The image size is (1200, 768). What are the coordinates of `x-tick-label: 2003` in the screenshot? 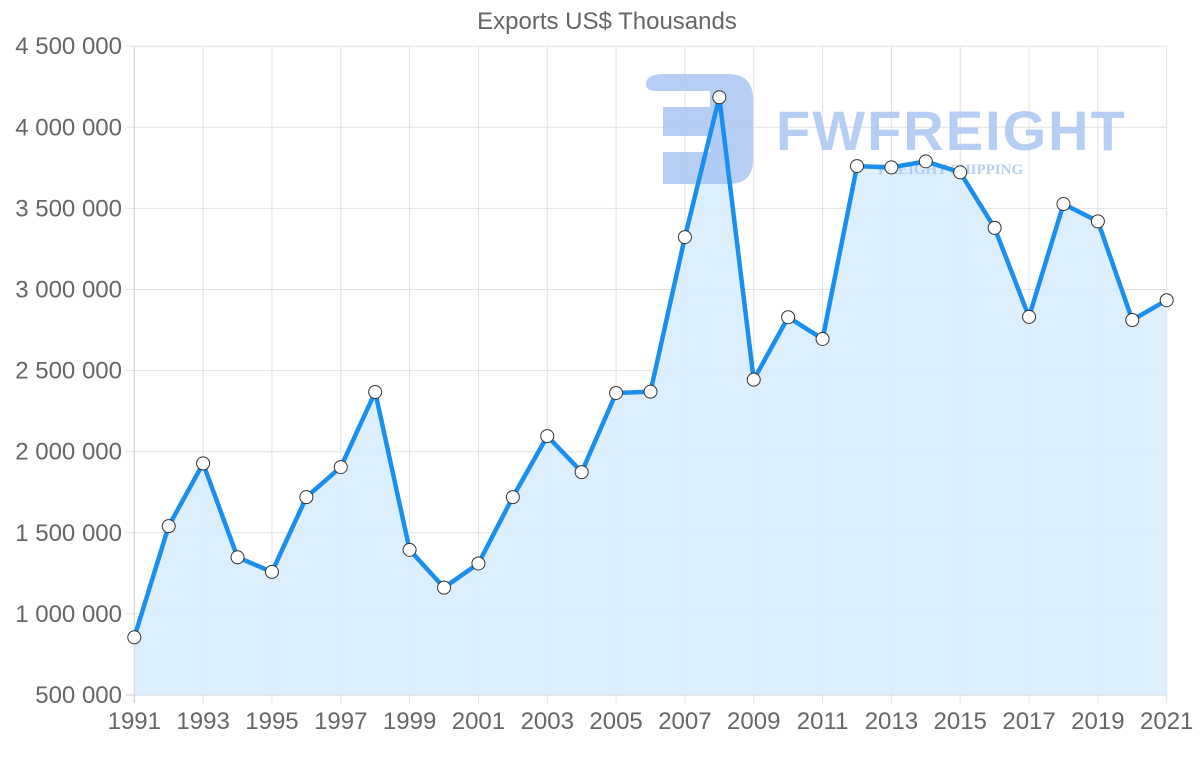 It's located at (547, 721).